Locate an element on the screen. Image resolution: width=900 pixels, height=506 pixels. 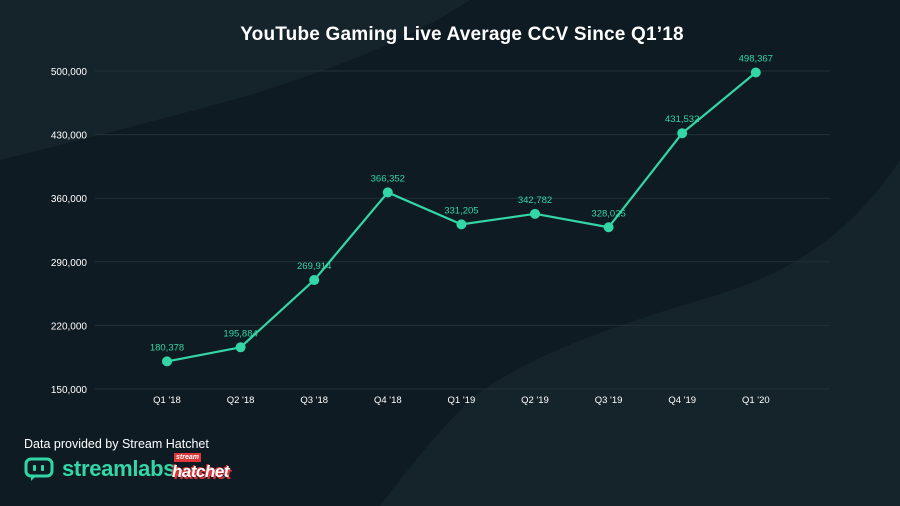
data-credit: Data provided by Stream Hatchet is located at coordinates (116, 444).